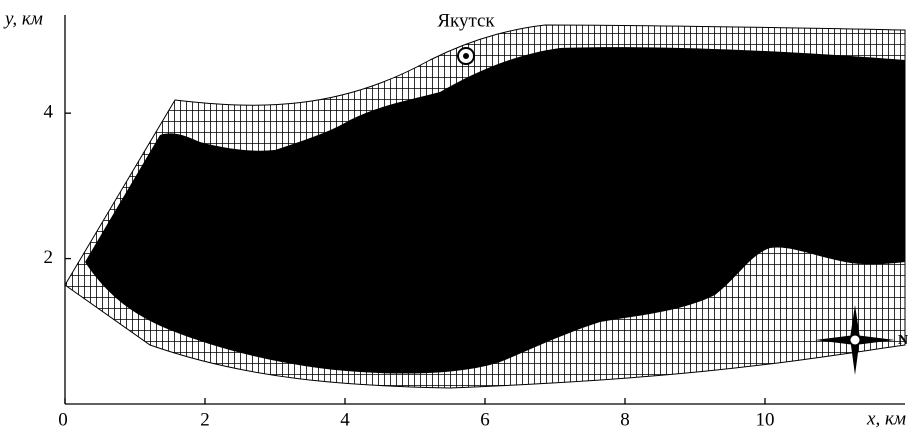 This screenshot has height=438, width=911. I want to click on x-tick-label: 6, so click(485, 419).